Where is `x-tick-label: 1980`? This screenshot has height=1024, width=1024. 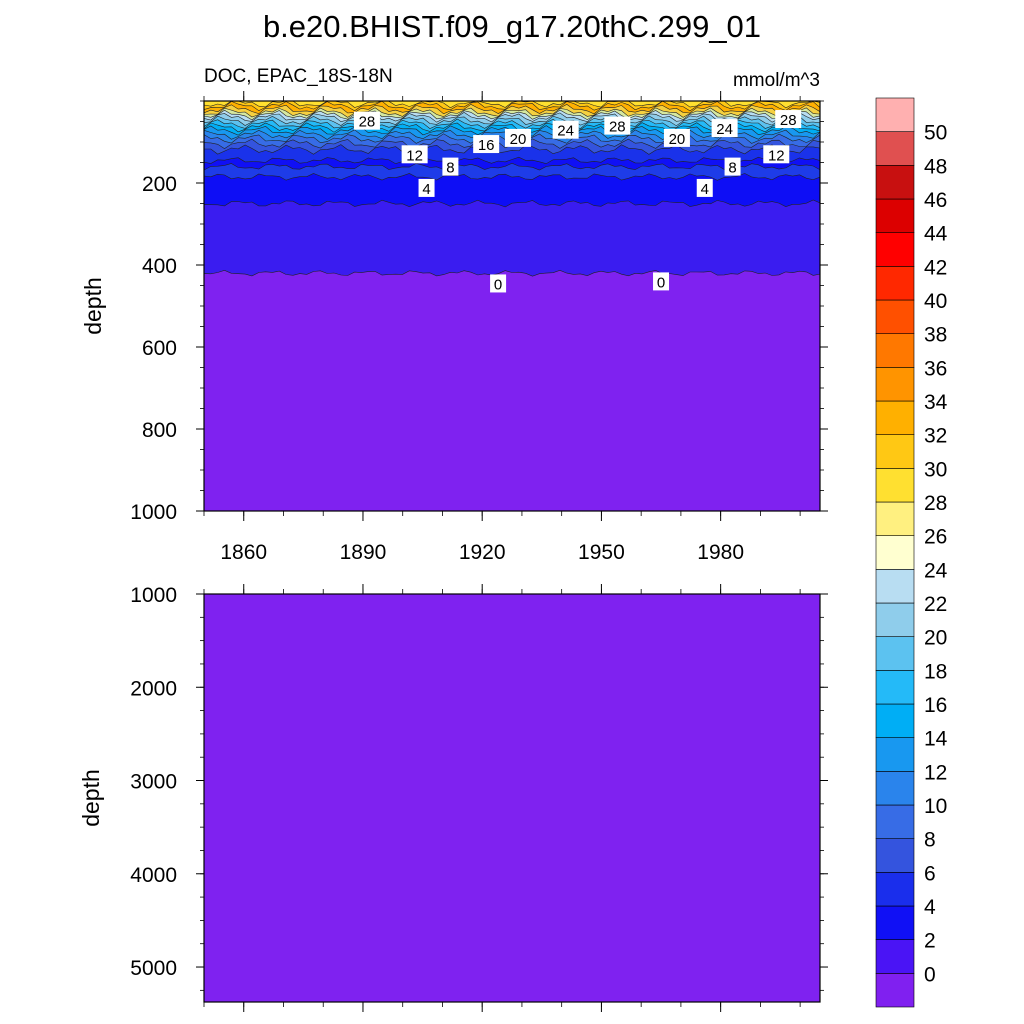
x-tick-label: 1980 is located at coordinates (720, 552).